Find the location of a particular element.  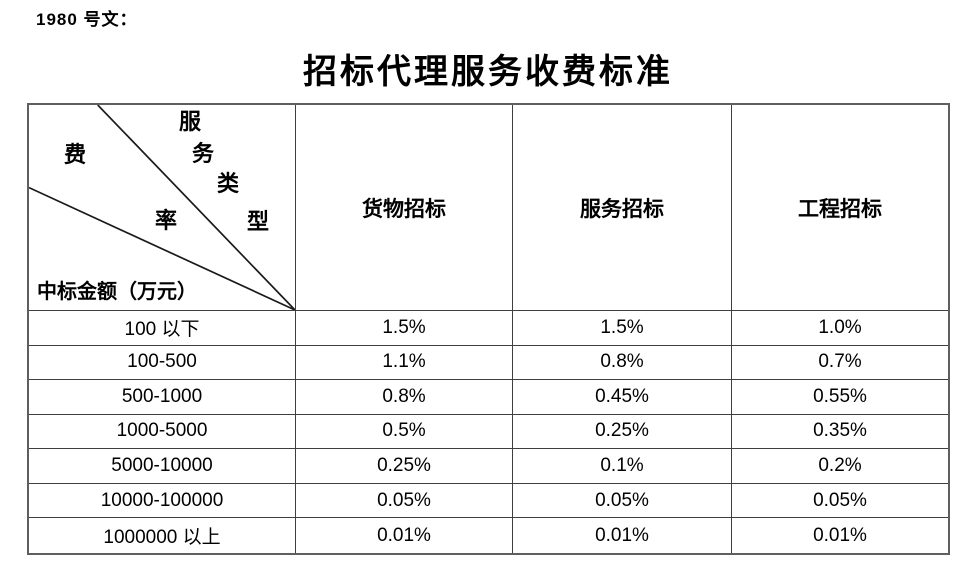

row-range-label: 100 以下 is located at coordinates (162, 330).